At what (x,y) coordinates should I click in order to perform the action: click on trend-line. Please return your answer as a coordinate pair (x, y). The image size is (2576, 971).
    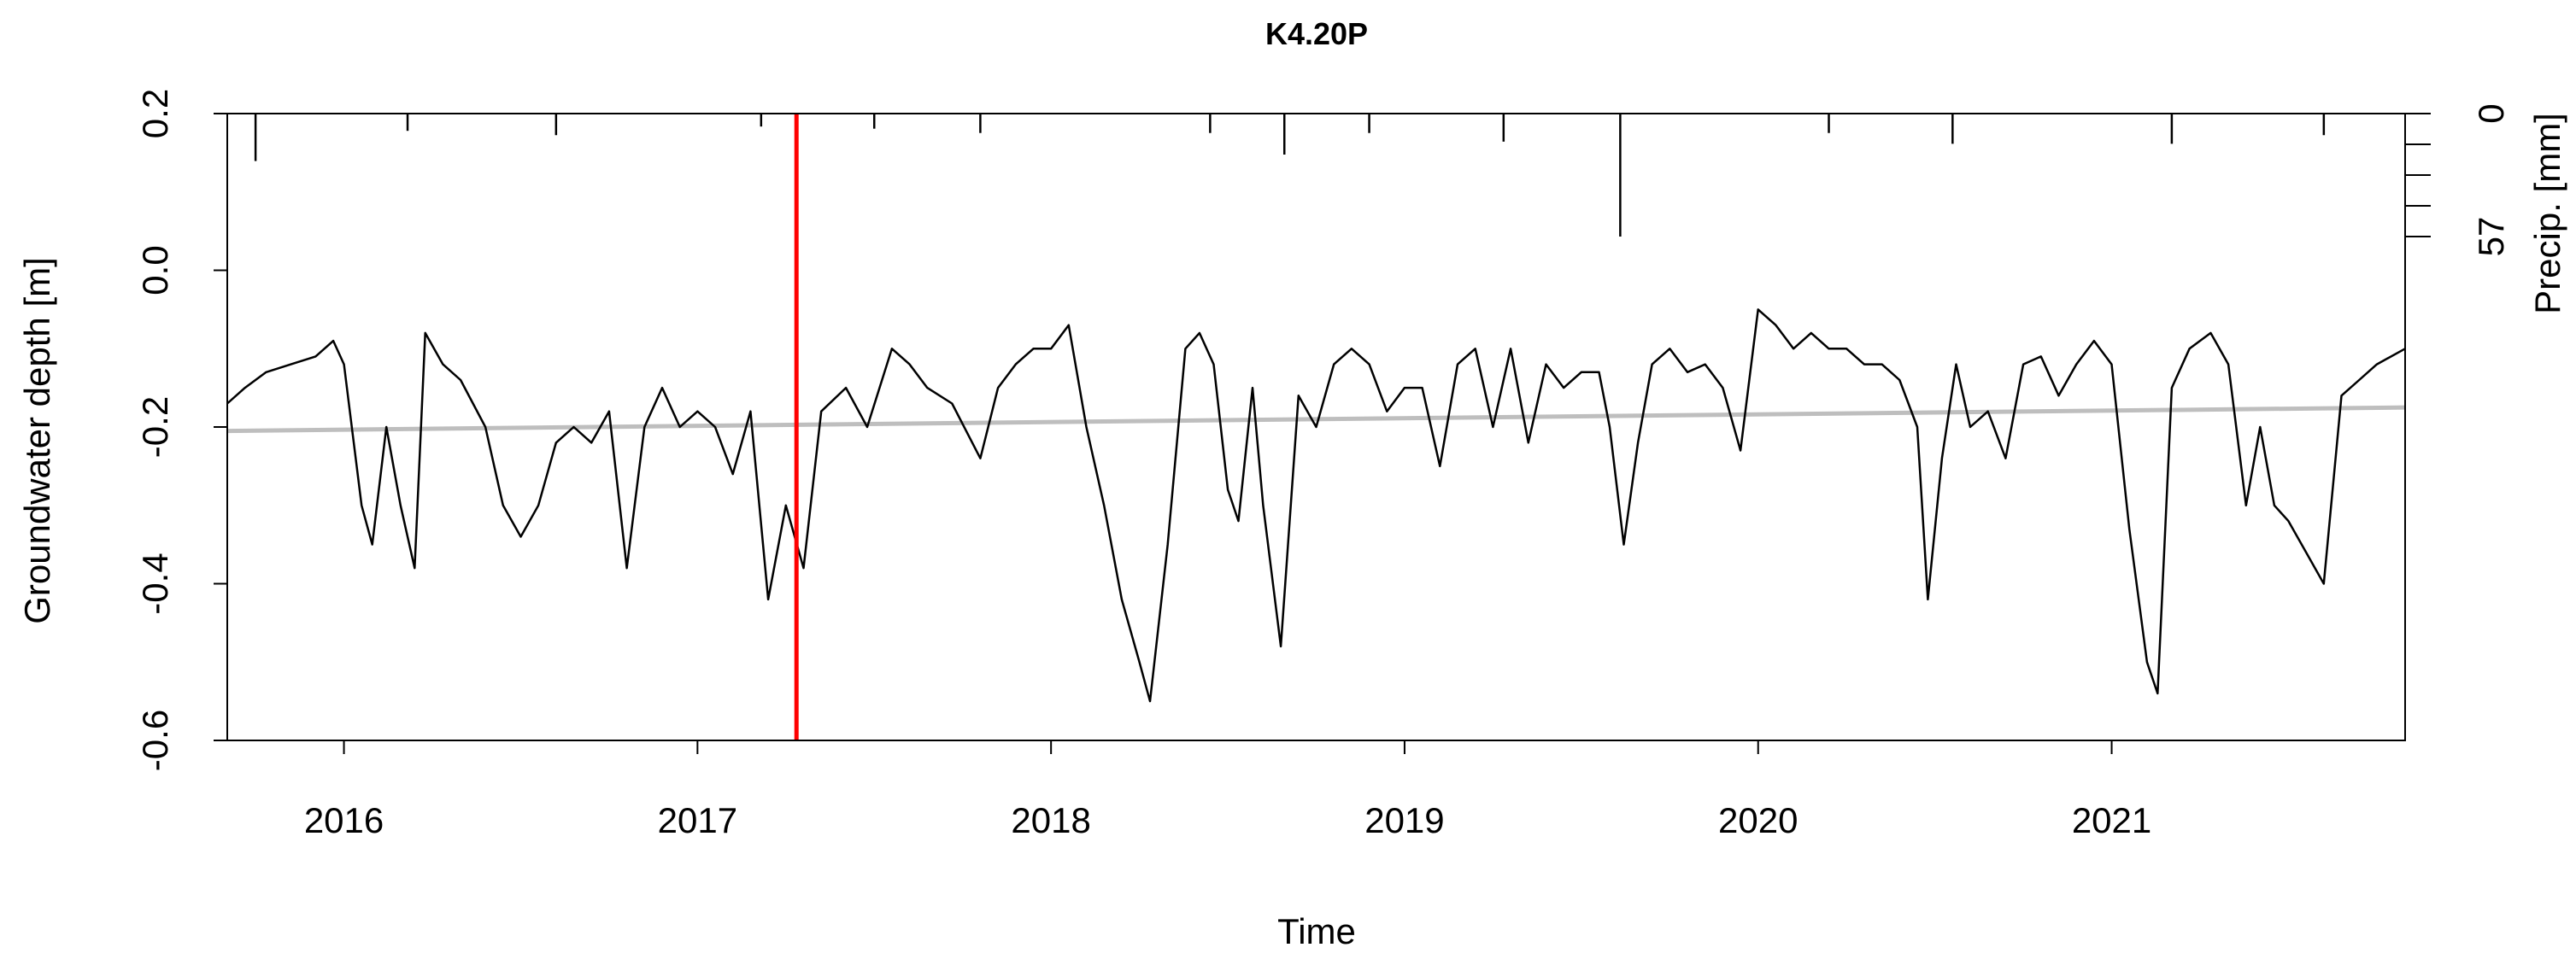
    Looking at the image, I should click on (1316, 420).